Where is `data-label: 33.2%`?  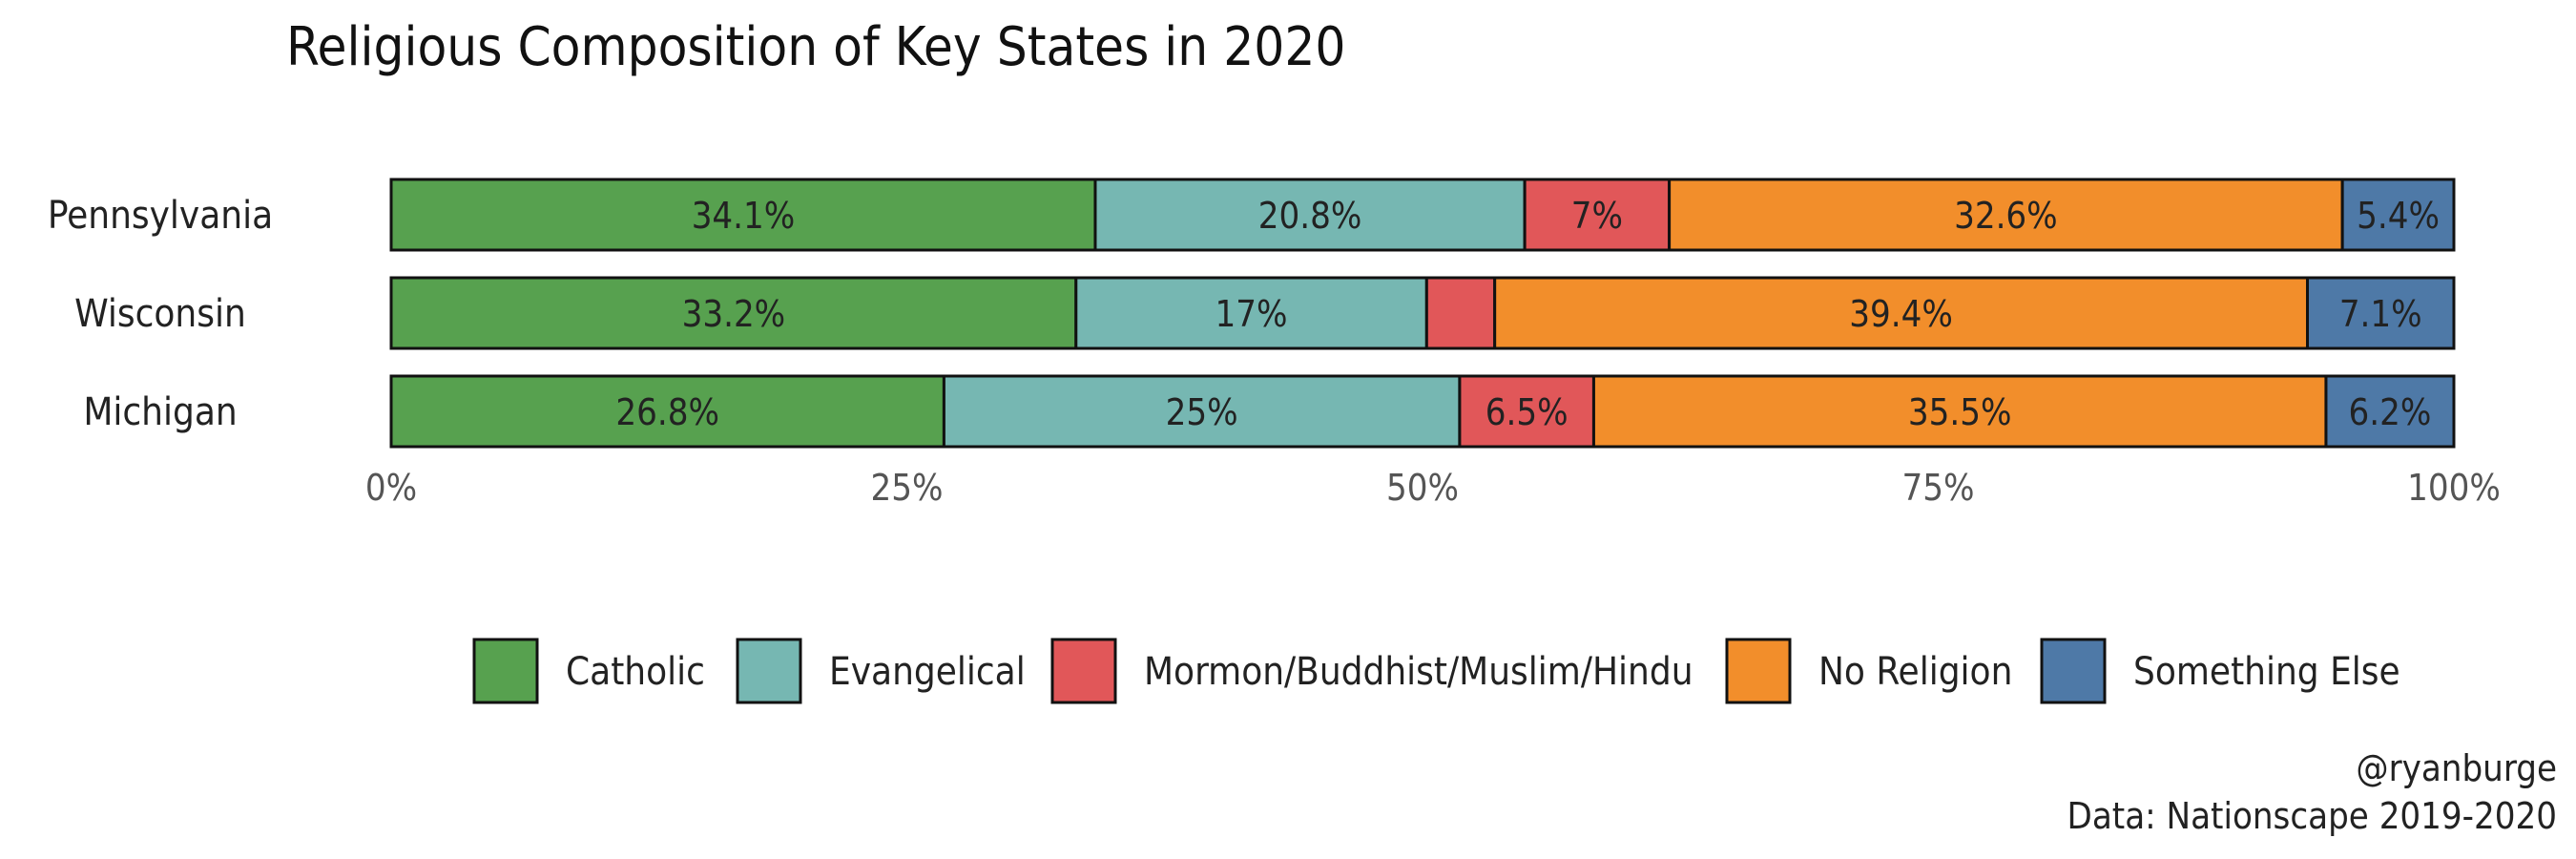
data-label: 33.2% is located at coordinates (734, 314).